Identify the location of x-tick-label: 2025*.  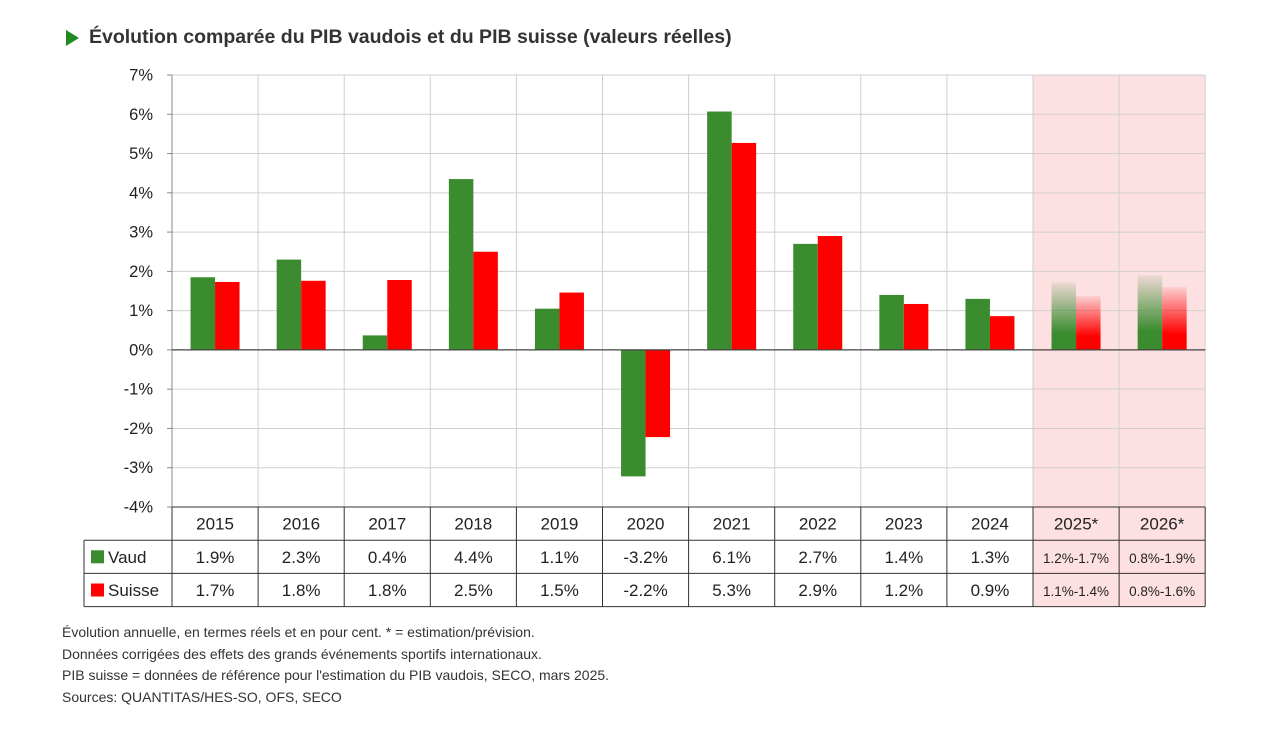
(1076, 524).